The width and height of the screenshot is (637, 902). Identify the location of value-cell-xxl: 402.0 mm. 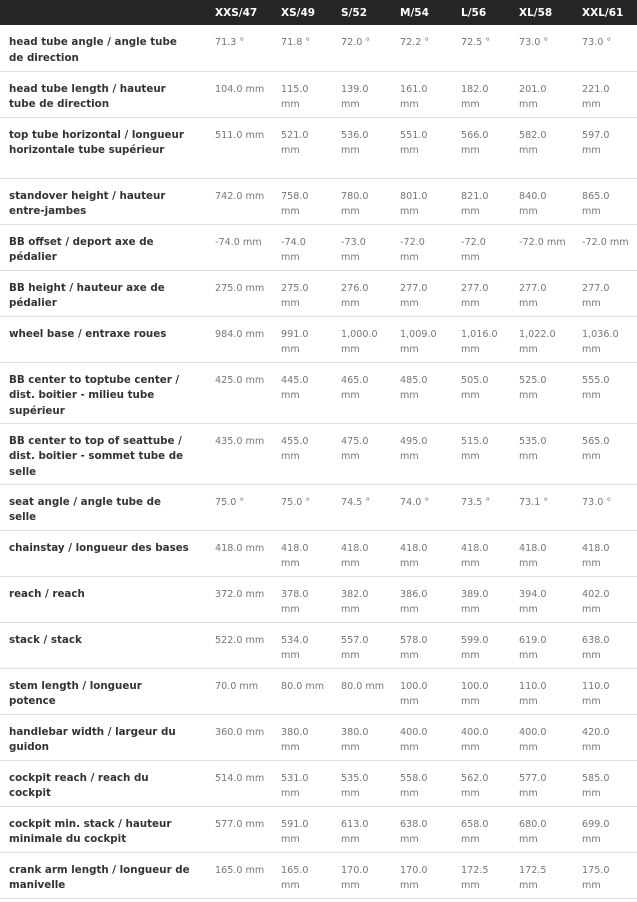
(596, 602).